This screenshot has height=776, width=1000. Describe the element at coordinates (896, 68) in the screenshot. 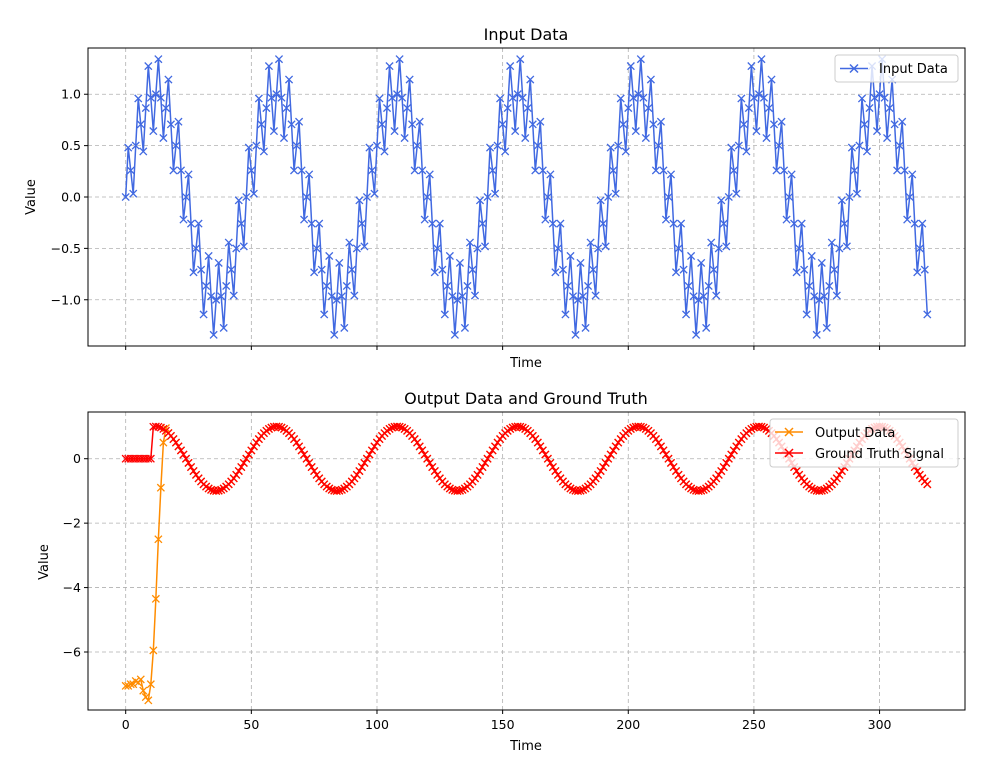

I see `legend-box` at that location.